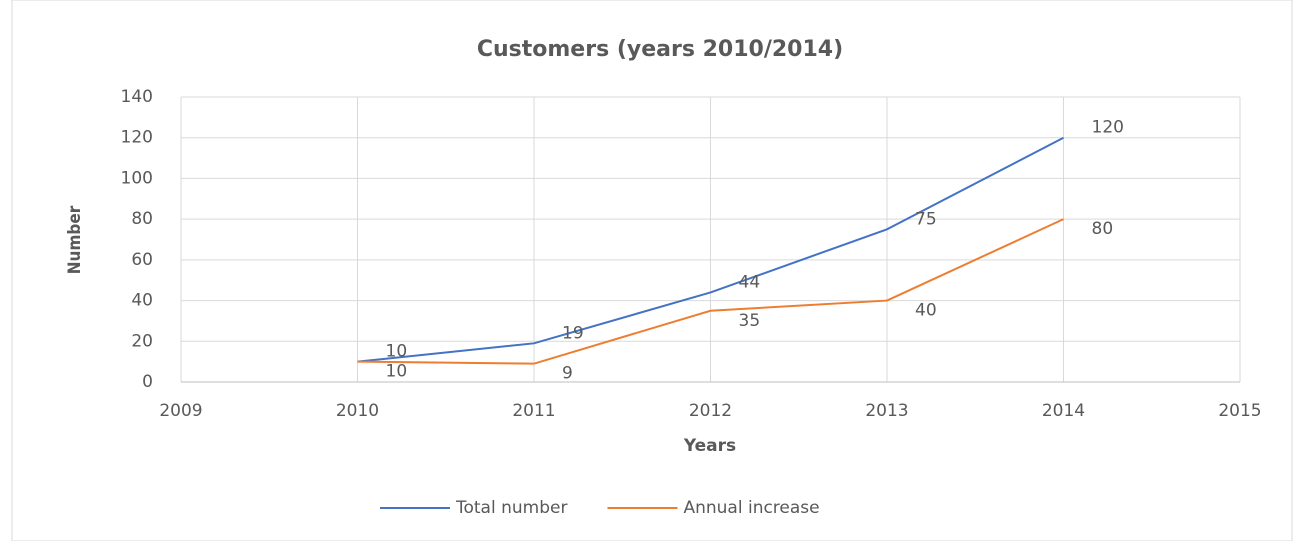  Describe the element at coordinates (750, 321) in the screenshot. I see `data-label: 35` at that location.